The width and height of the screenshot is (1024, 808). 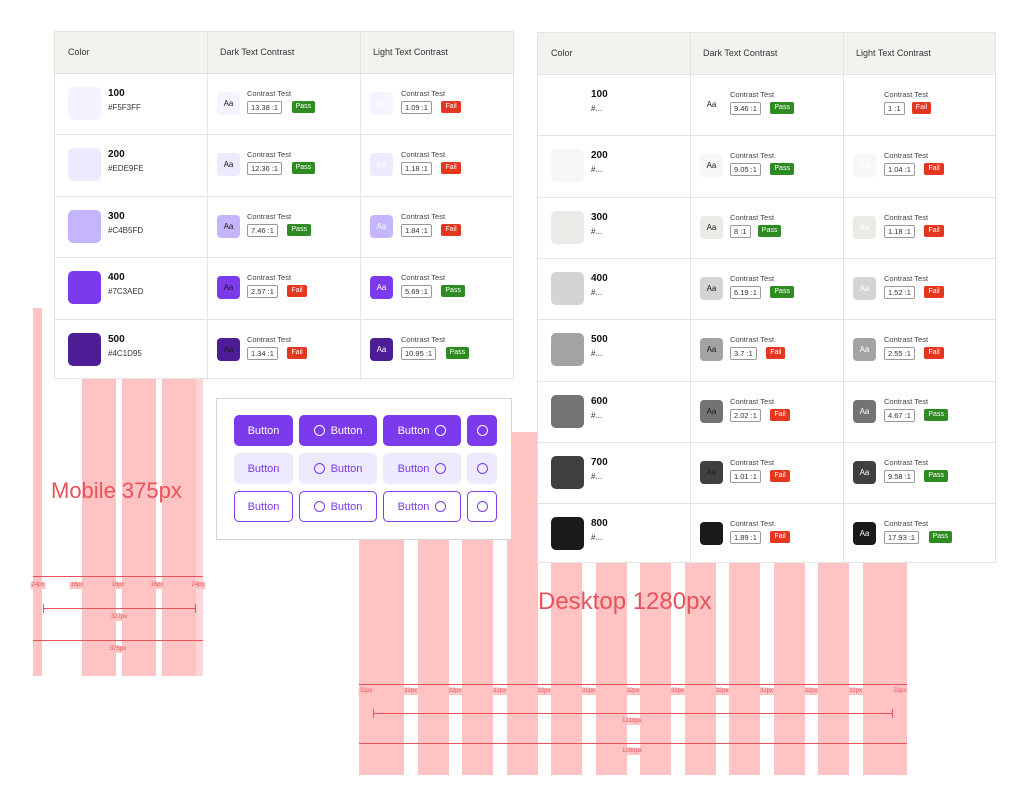 I want to click on column-divider, so click(x=360, y=206).